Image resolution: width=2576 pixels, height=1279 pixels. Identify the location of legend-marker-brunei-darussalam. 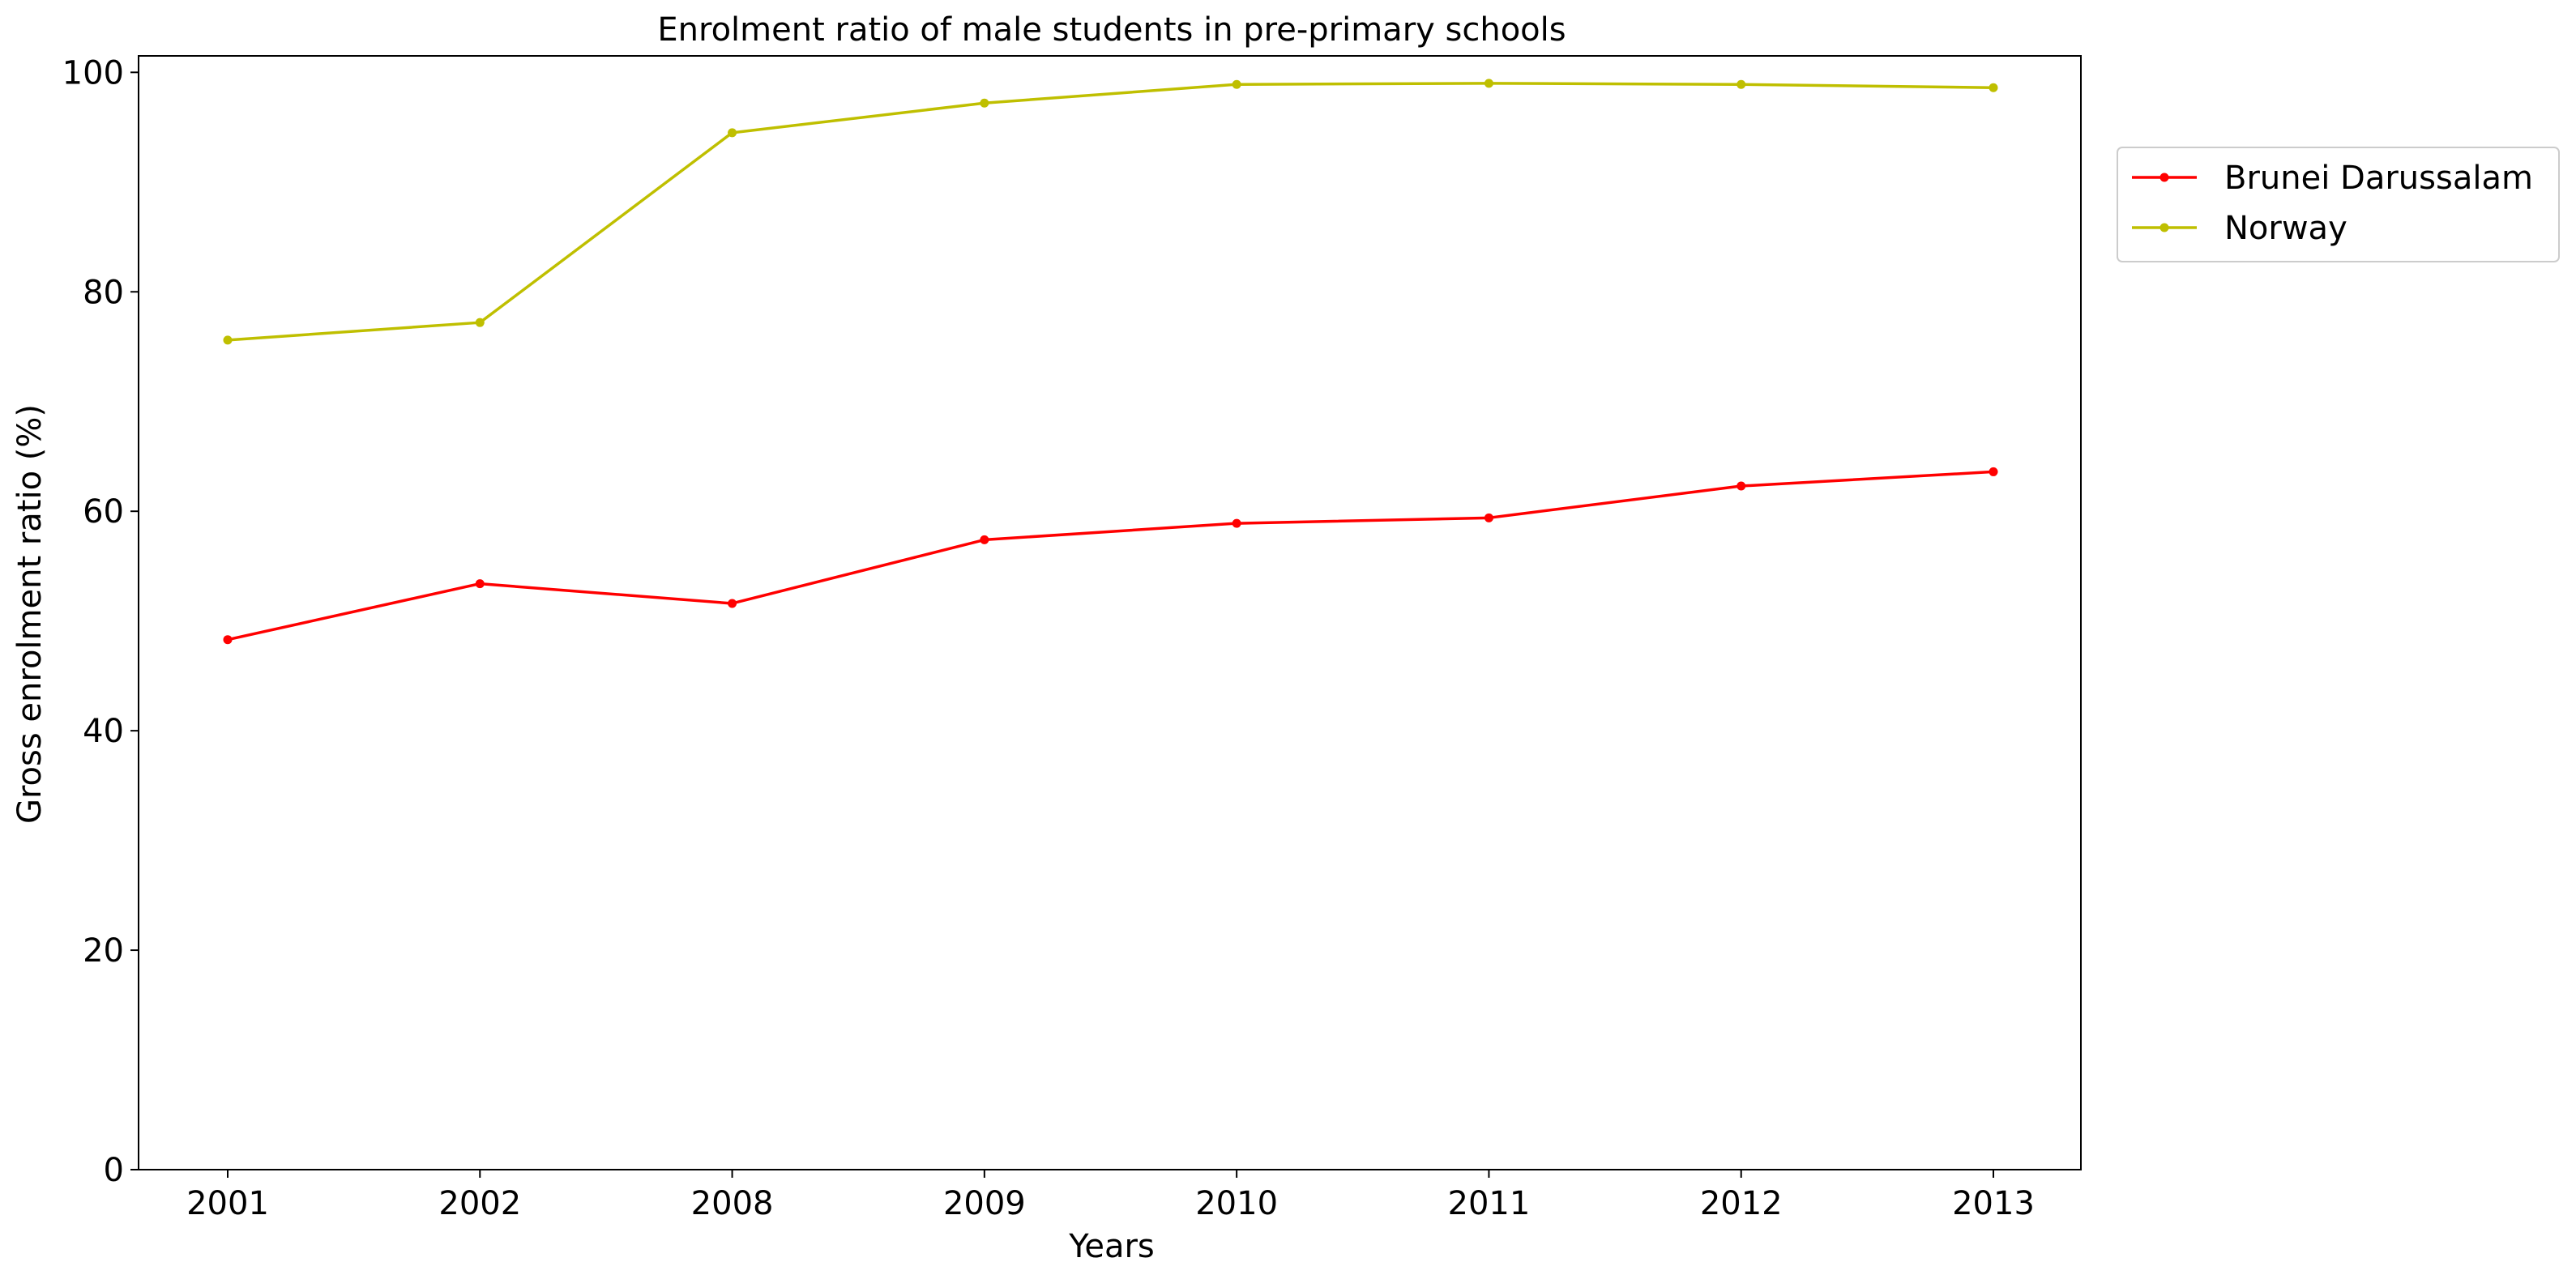
(2164, 177).